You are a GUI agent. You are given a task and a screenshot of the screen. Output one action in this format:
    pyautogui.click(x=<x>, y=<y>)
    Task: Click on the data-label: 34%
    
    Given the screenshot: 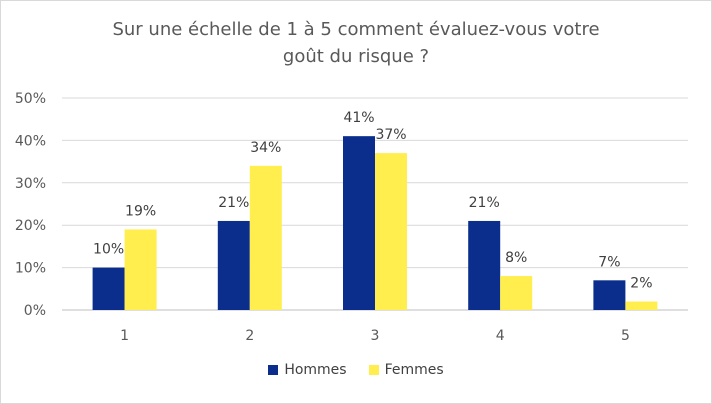 What is the action you would take?
    pyautogui.click(x=265, y=148)
    